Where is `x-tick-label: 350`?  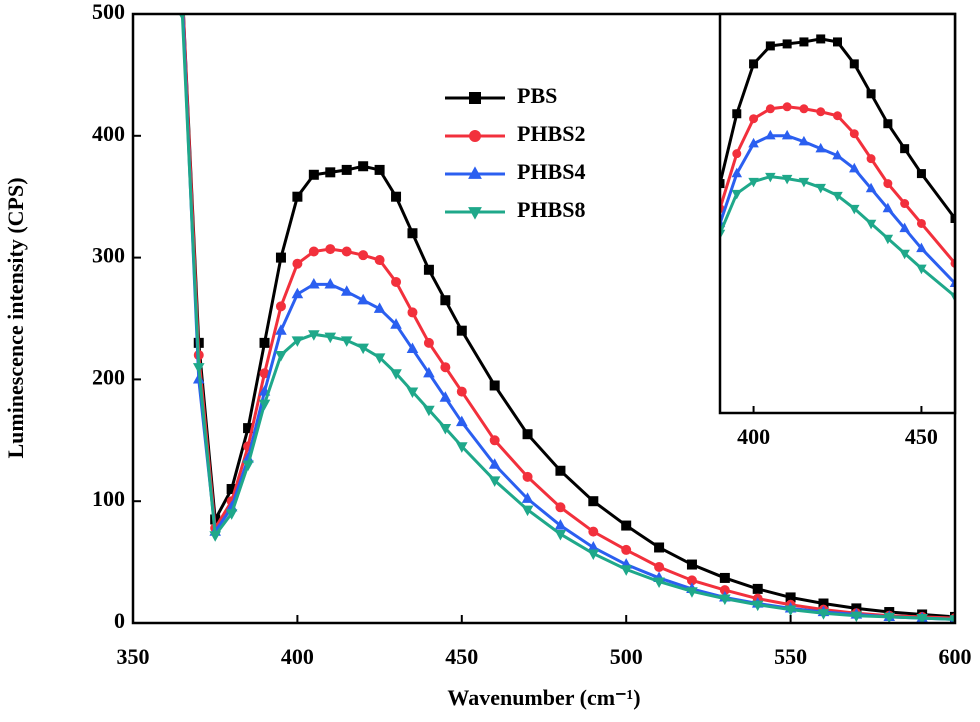 x-tick-label: 350 is located at coordinates (133, 656).